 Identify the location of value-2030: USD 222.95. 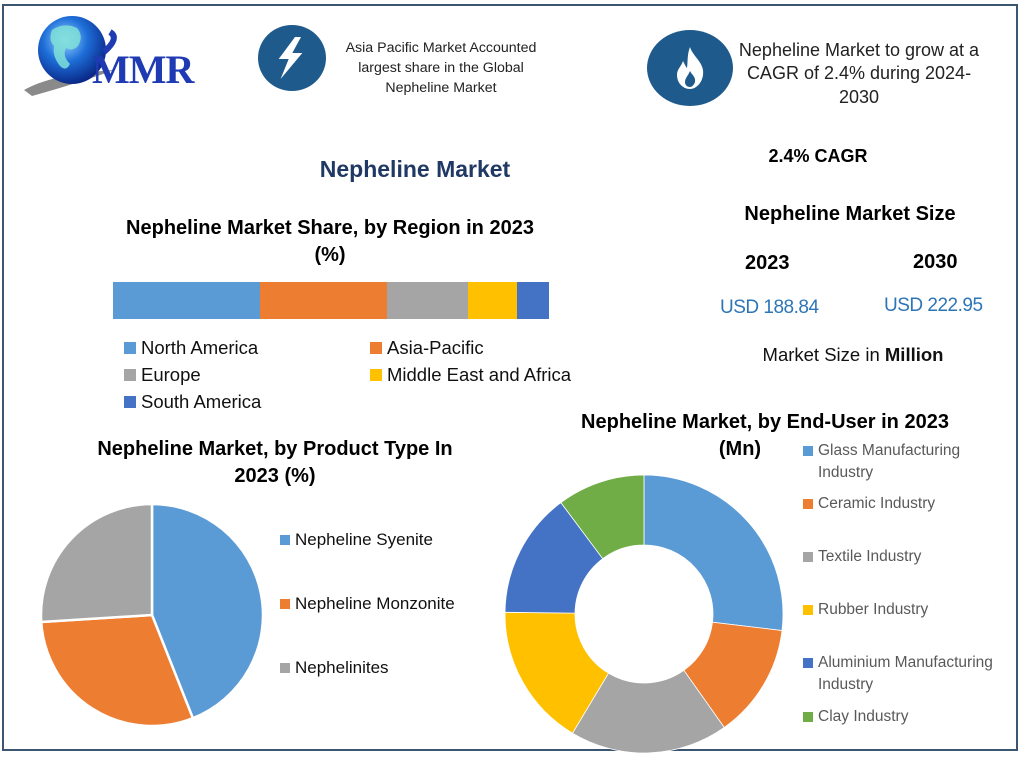
(933, 305).